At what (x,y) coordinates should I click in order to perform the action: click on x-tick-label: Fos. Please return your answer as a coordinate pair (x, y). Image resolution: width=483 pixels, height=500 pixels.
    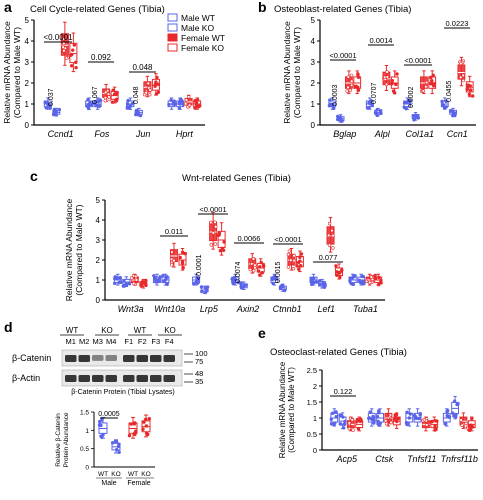
    Looking at the image, I should click on (102, 134).